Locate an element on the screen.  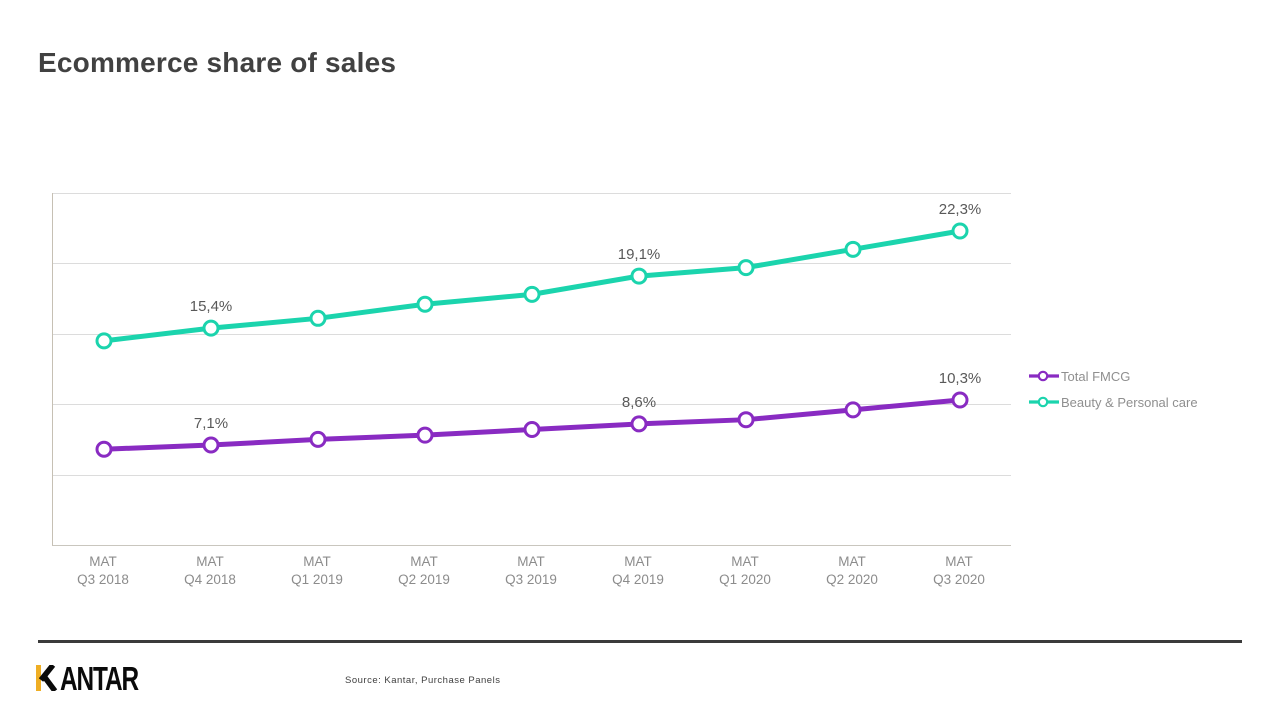
data-label: 19,1% is located at coordinates (639, 255).